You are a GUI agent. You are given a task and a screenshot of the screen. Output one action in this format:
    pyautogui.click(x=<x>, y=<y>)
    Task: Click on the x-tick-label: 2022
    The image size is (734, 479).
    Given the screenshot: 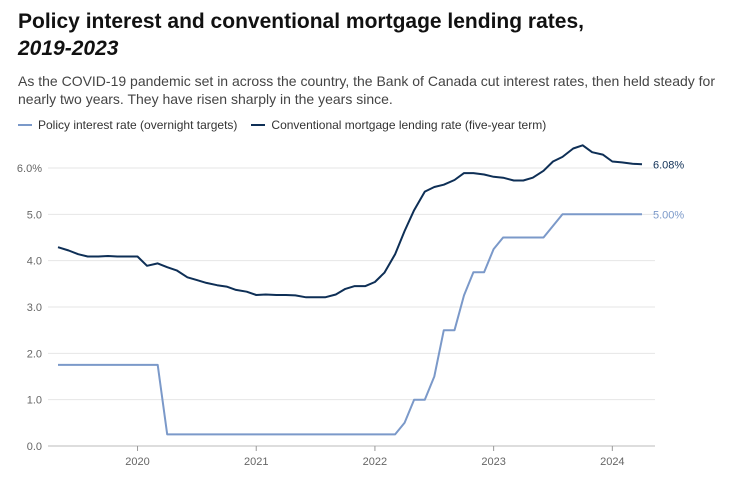 What is the action you would take?
    pyautogui.click(x=375, y=462)
    